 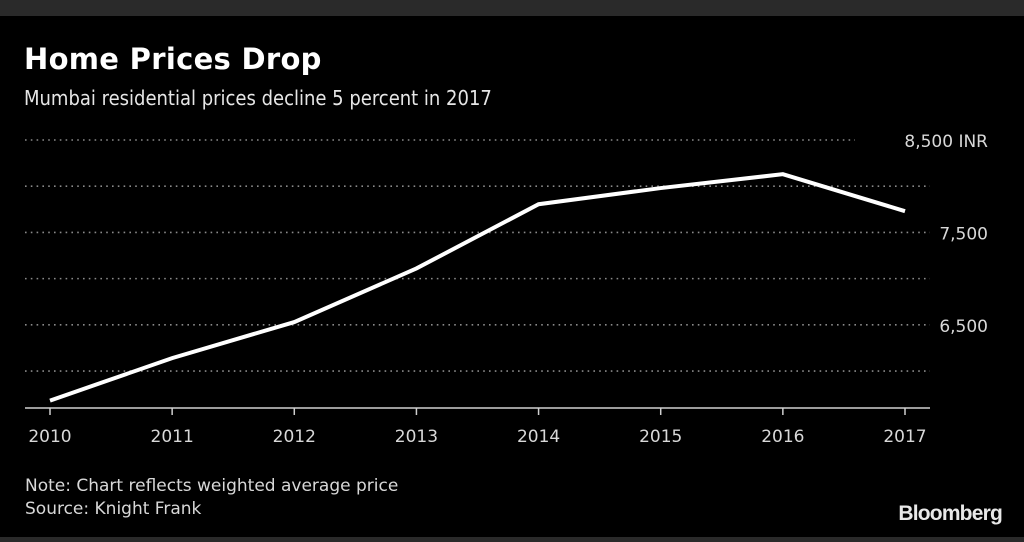 I want to click on x-tick-label-2014: 2014, so click(x=538, y=437).